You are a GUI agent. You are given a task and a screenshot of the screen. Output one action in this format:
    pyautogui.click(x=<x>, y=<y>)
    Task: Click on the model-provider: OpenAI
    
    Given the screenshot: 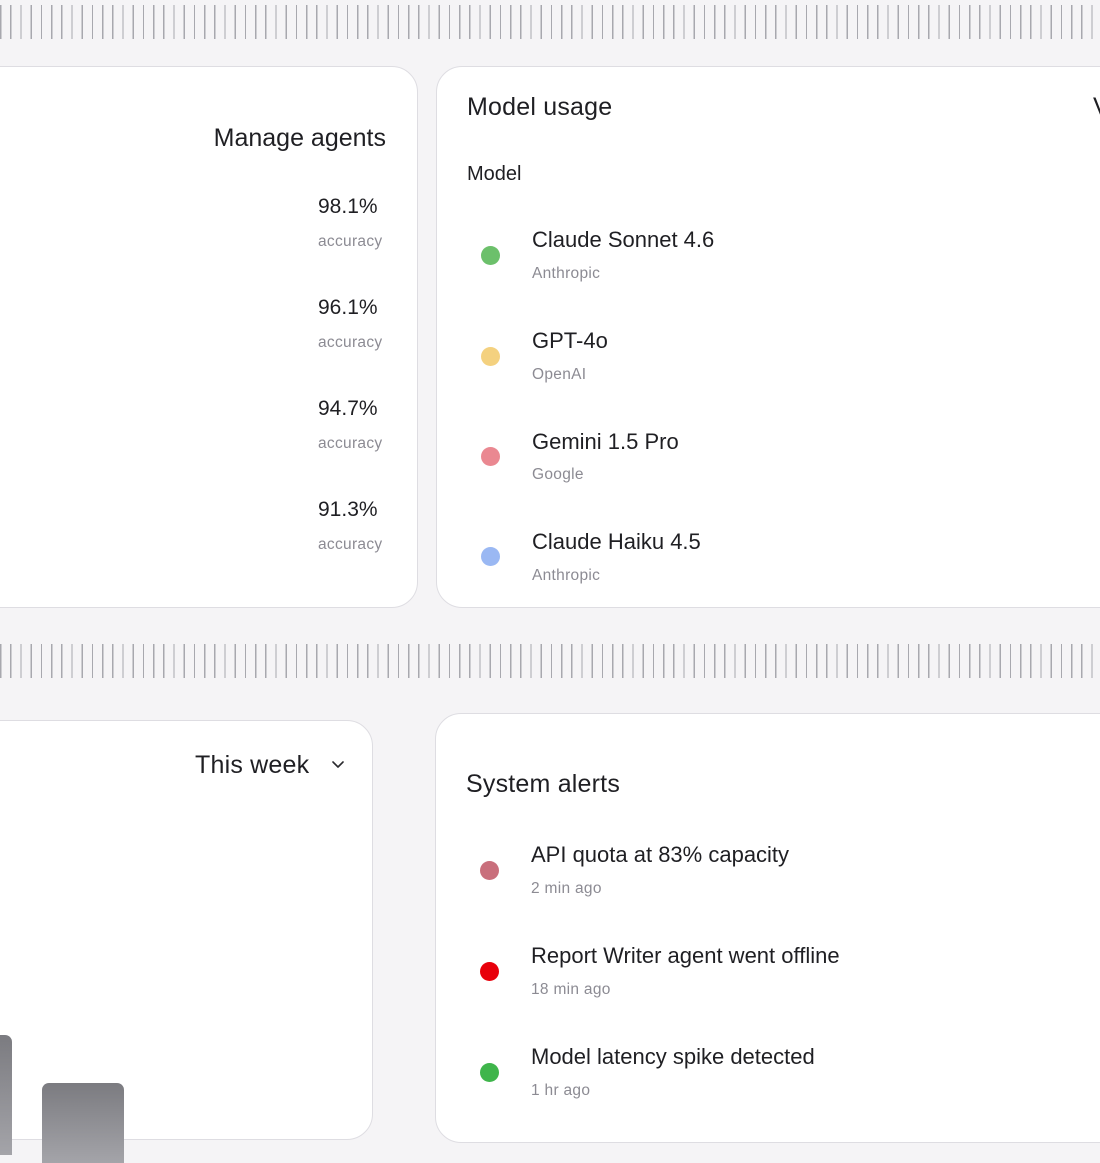 What is the action you would take?
    pyautogui.click(x=559, y=374)
    